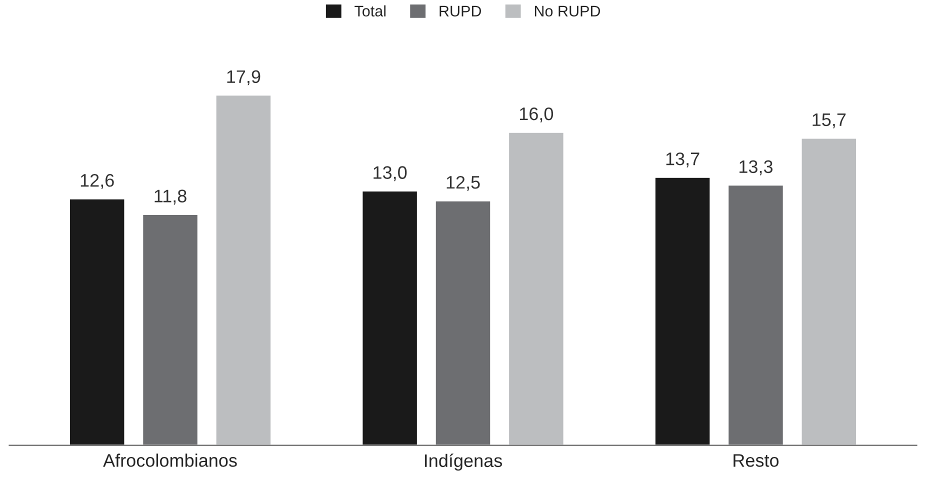 Image resolution: width=926 pixels, height=484 pixels. I want to click on data-label: 11,8, so click(170, 197).